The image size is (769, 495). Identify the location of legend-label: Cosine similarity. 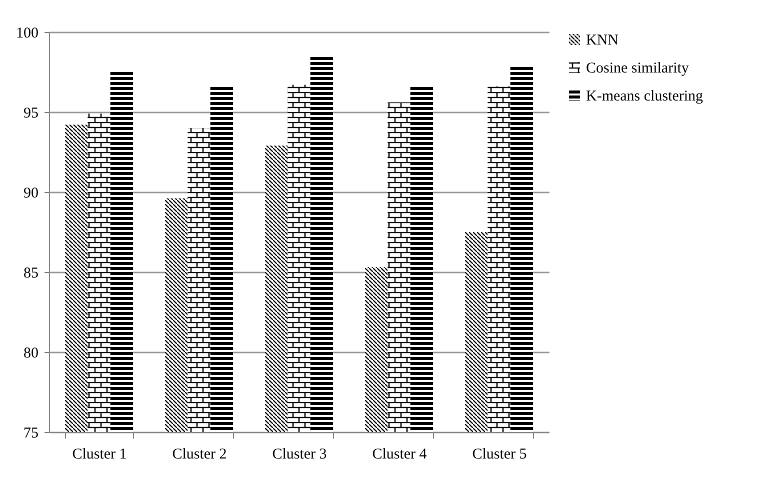
(638, 68).